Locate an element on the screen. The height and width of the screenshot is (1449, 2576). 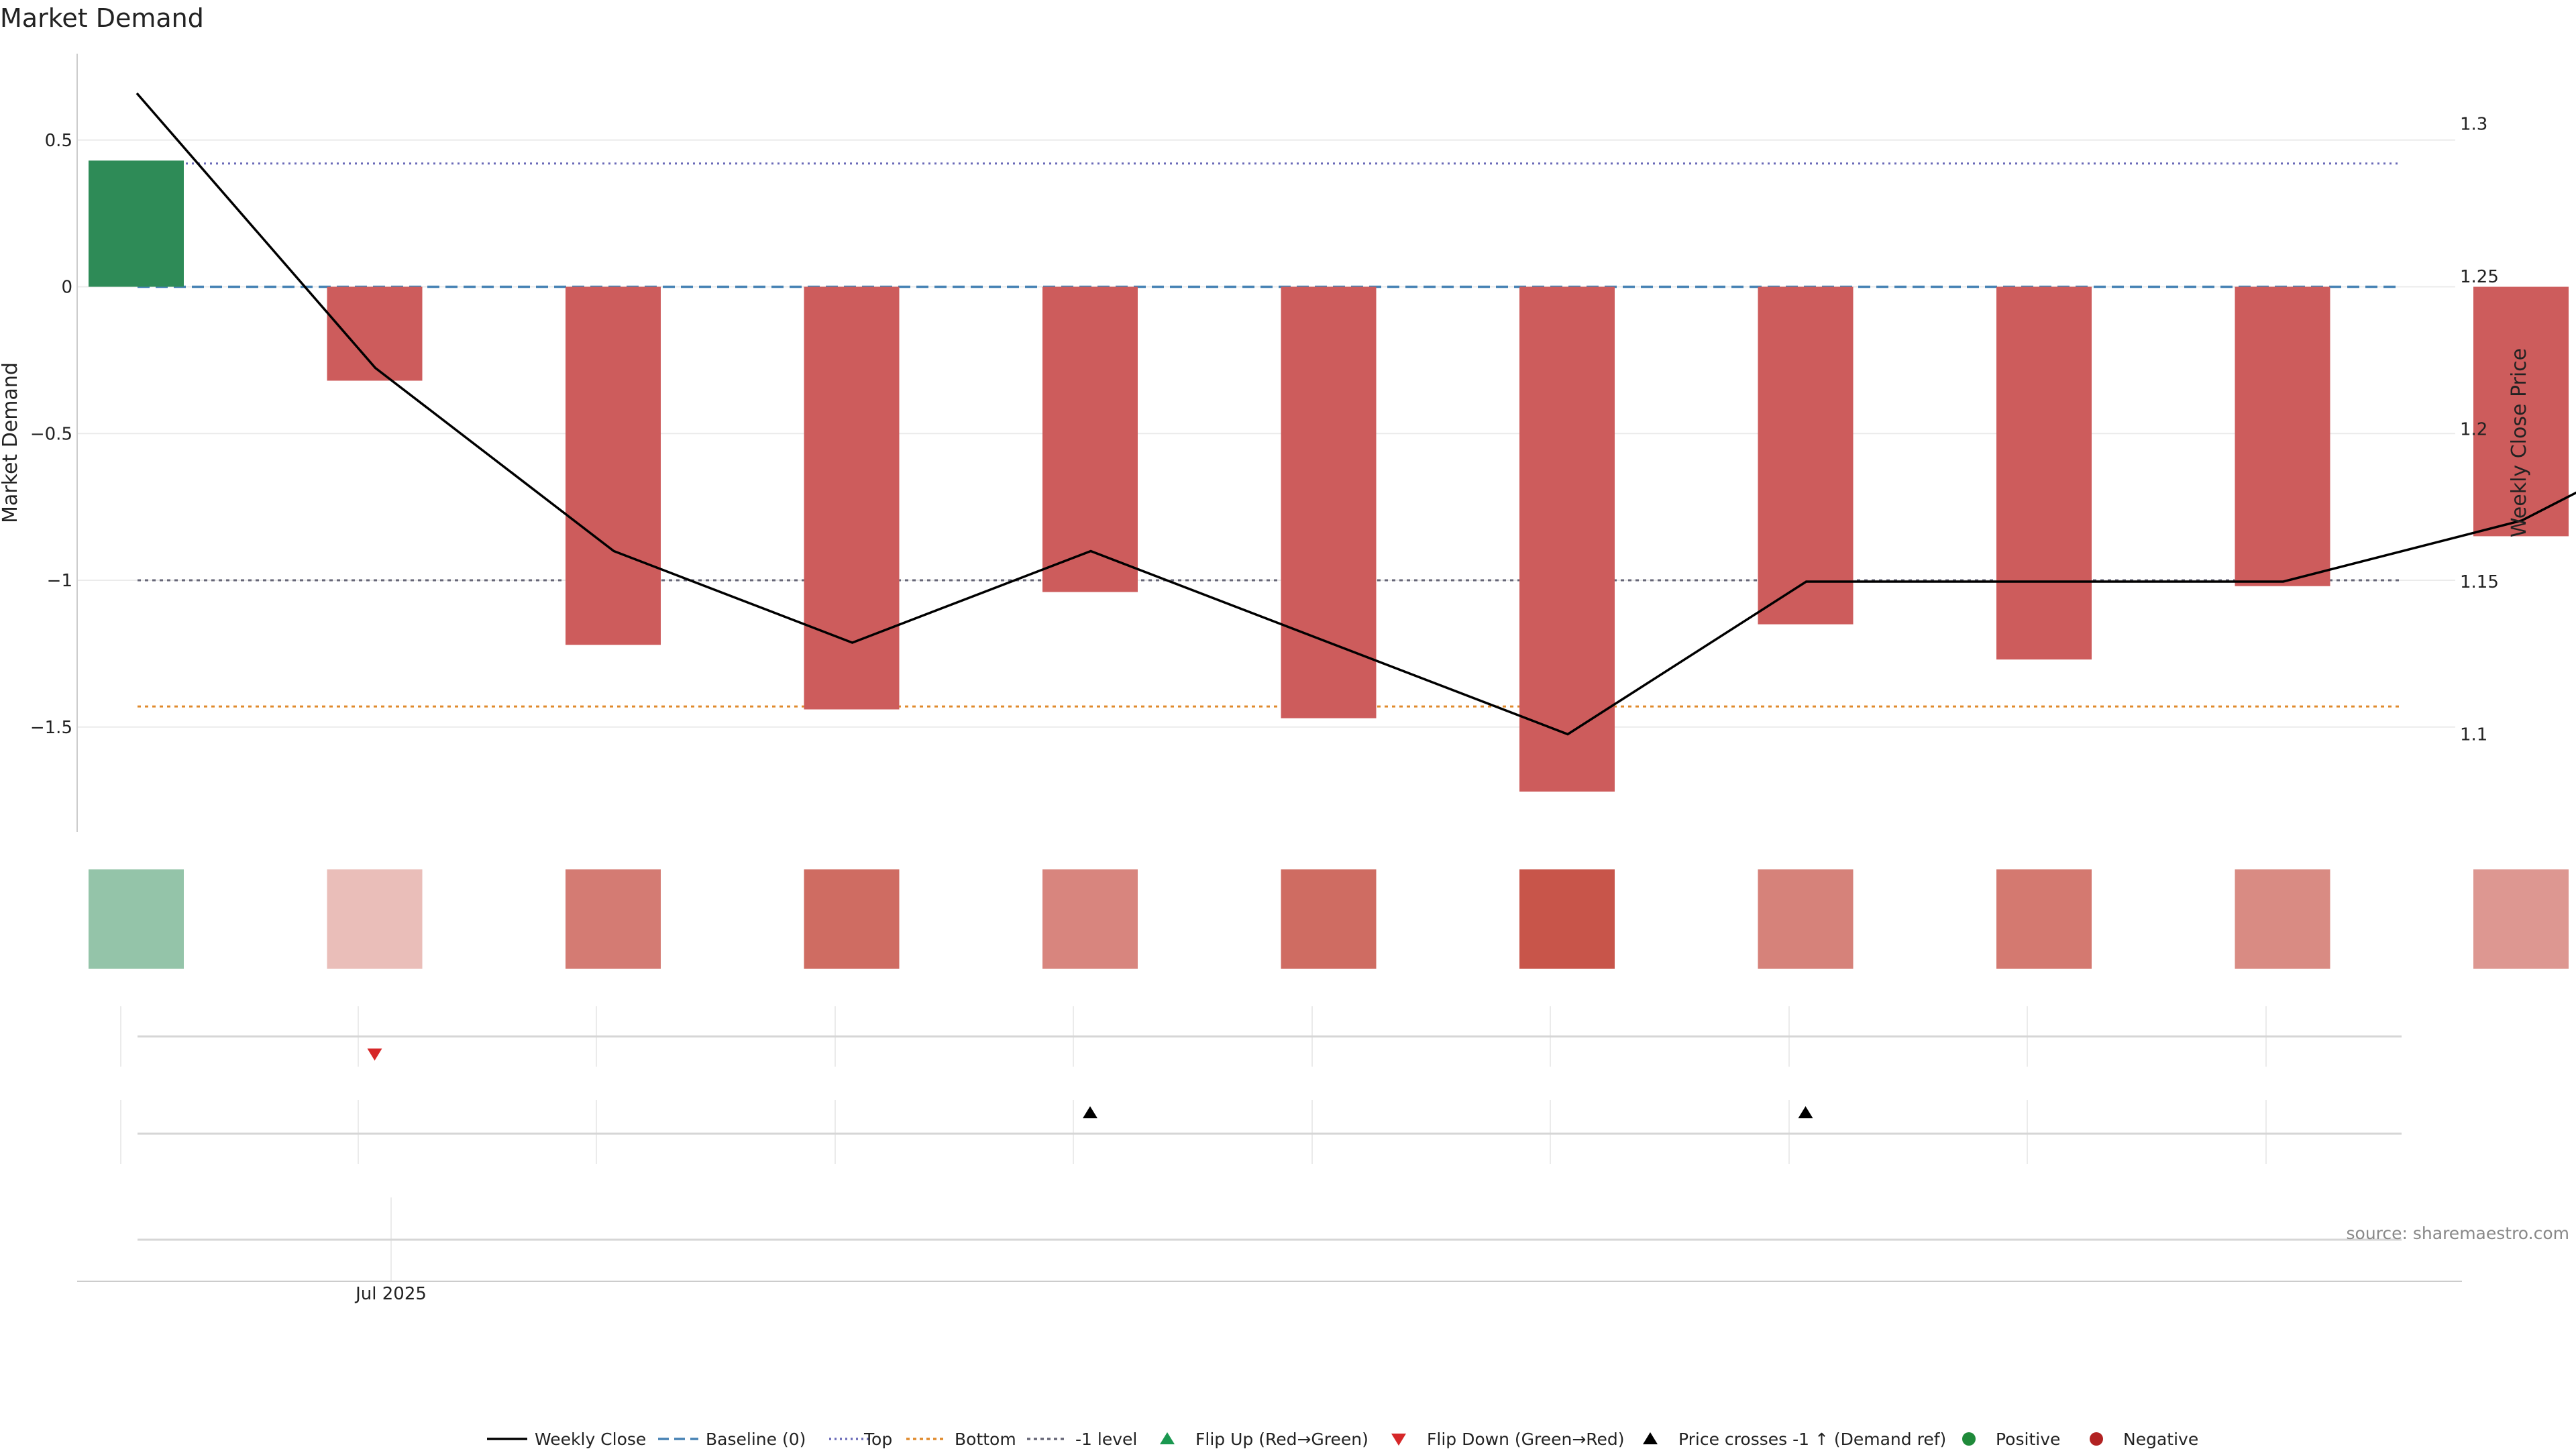
left-tick-label: −1.5 is located at coordinates (51, 728).